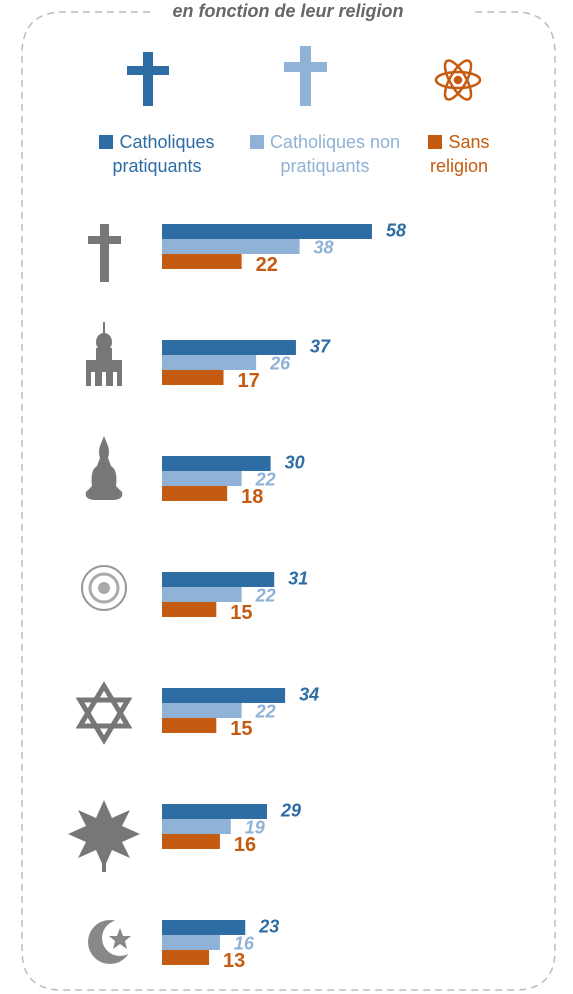 The width and height of the screenshot is (573, 994). Describe the element at coordinates (148, 79) in the screenshot. I see `icon-cross-dark` at that location.